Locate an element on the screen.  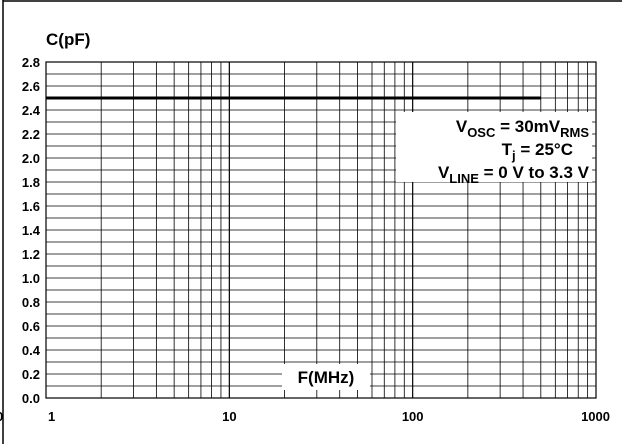
y-tick-label: 0.4 is located at coordinates (31, 350).